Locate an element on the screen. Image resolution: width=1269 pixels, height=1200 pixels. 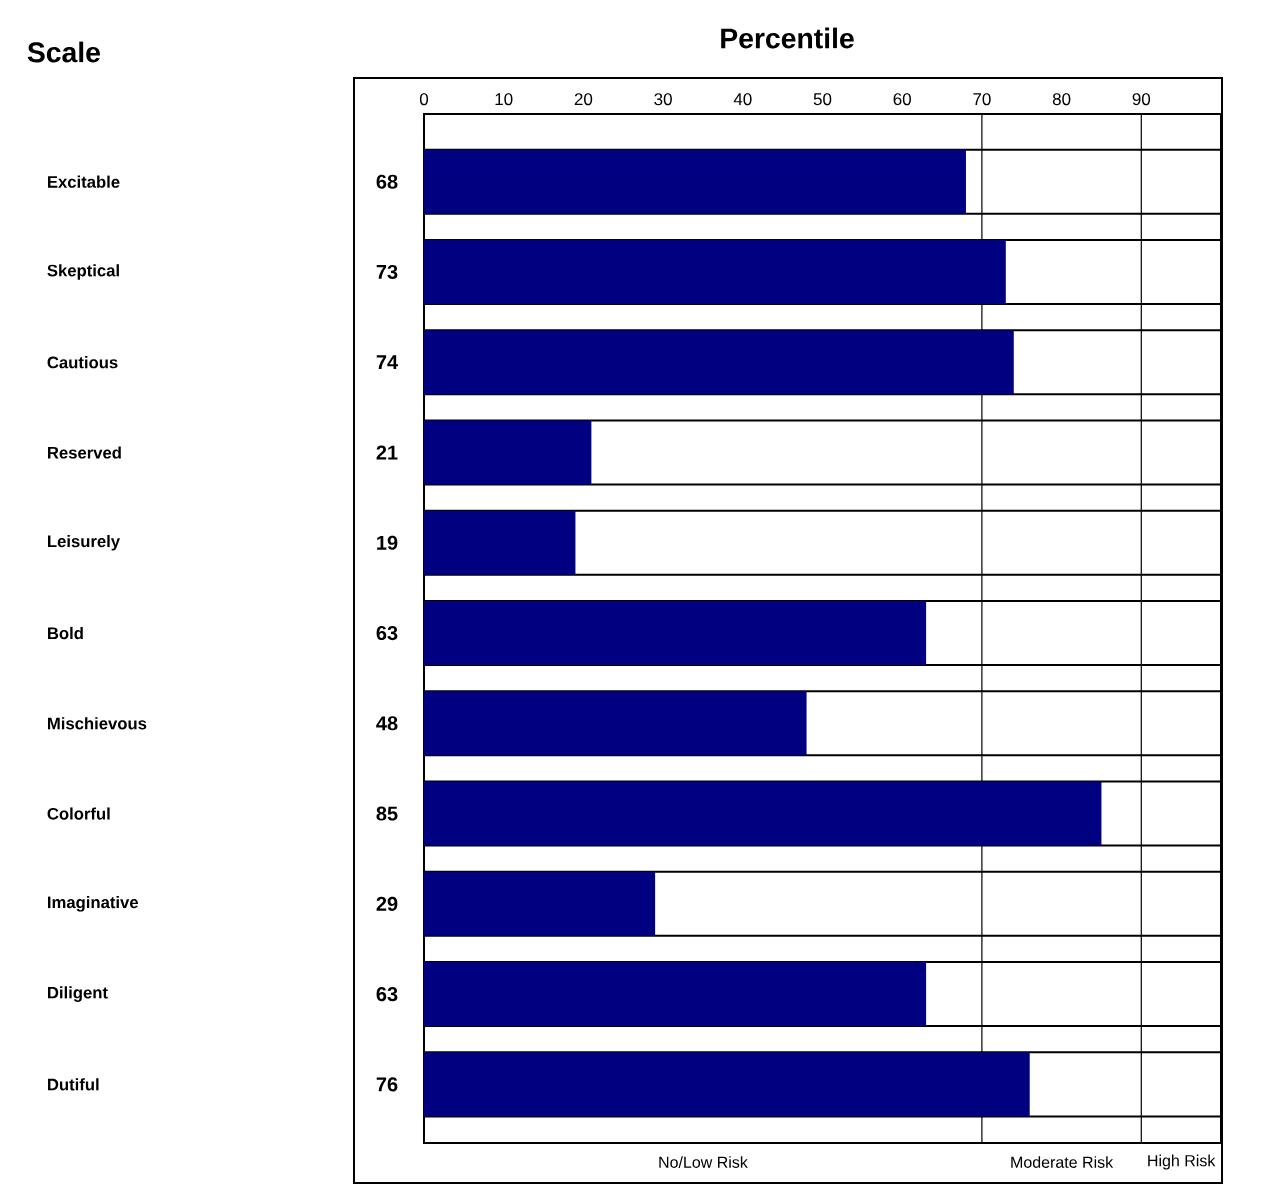
x2-tick-label: 20 is located at coordinates (583, 99).